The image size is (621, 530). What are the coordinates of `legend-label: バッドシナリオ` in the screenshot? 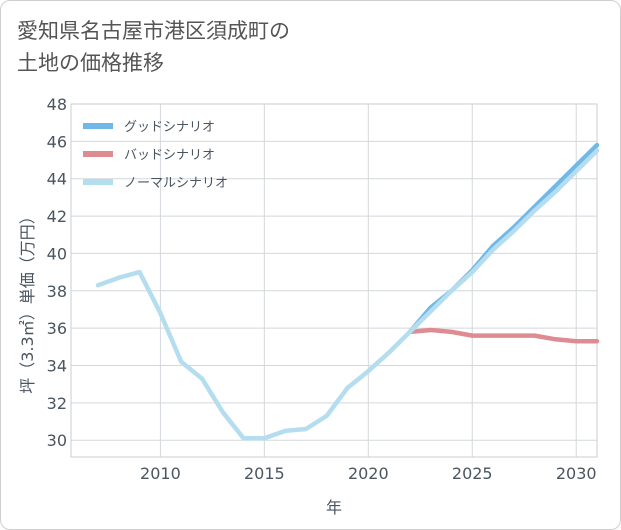 It's located at (169, 155).